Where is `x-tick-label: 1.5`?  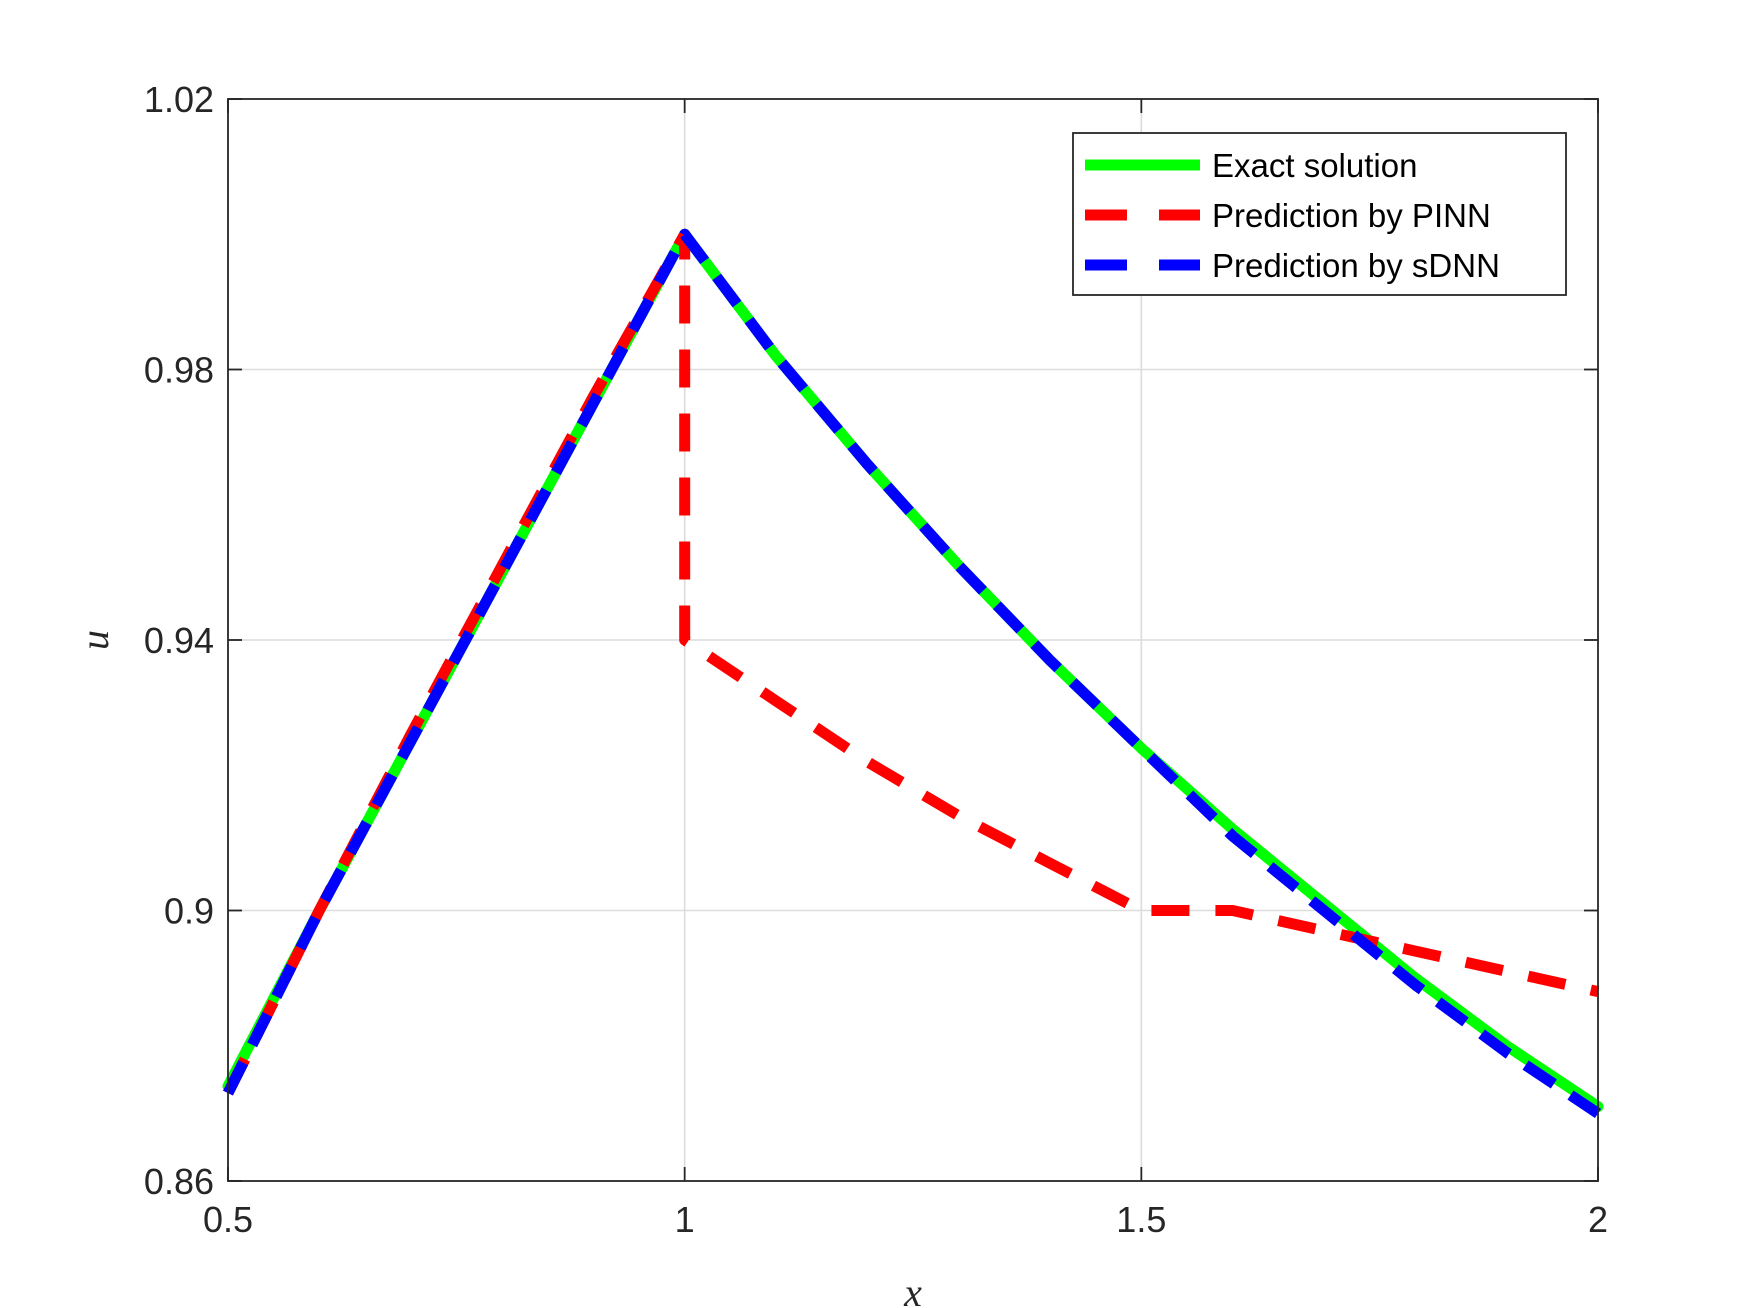
x-tick-label: 1.5 is located at coordinates (1141, 1219).